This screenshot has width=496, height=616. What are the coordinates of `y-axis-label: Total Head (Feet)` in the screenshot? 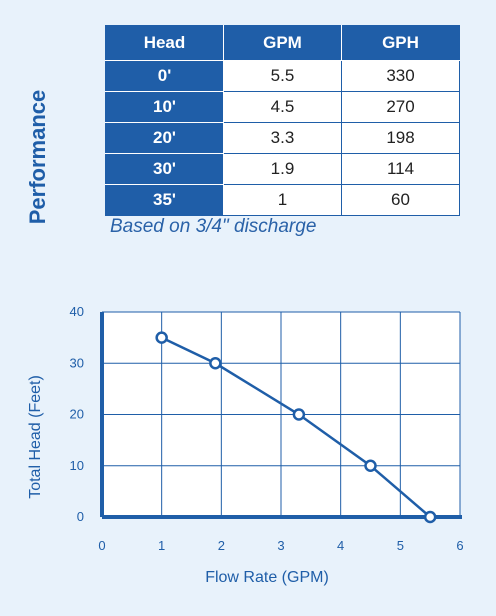 It's located at (35, 437).